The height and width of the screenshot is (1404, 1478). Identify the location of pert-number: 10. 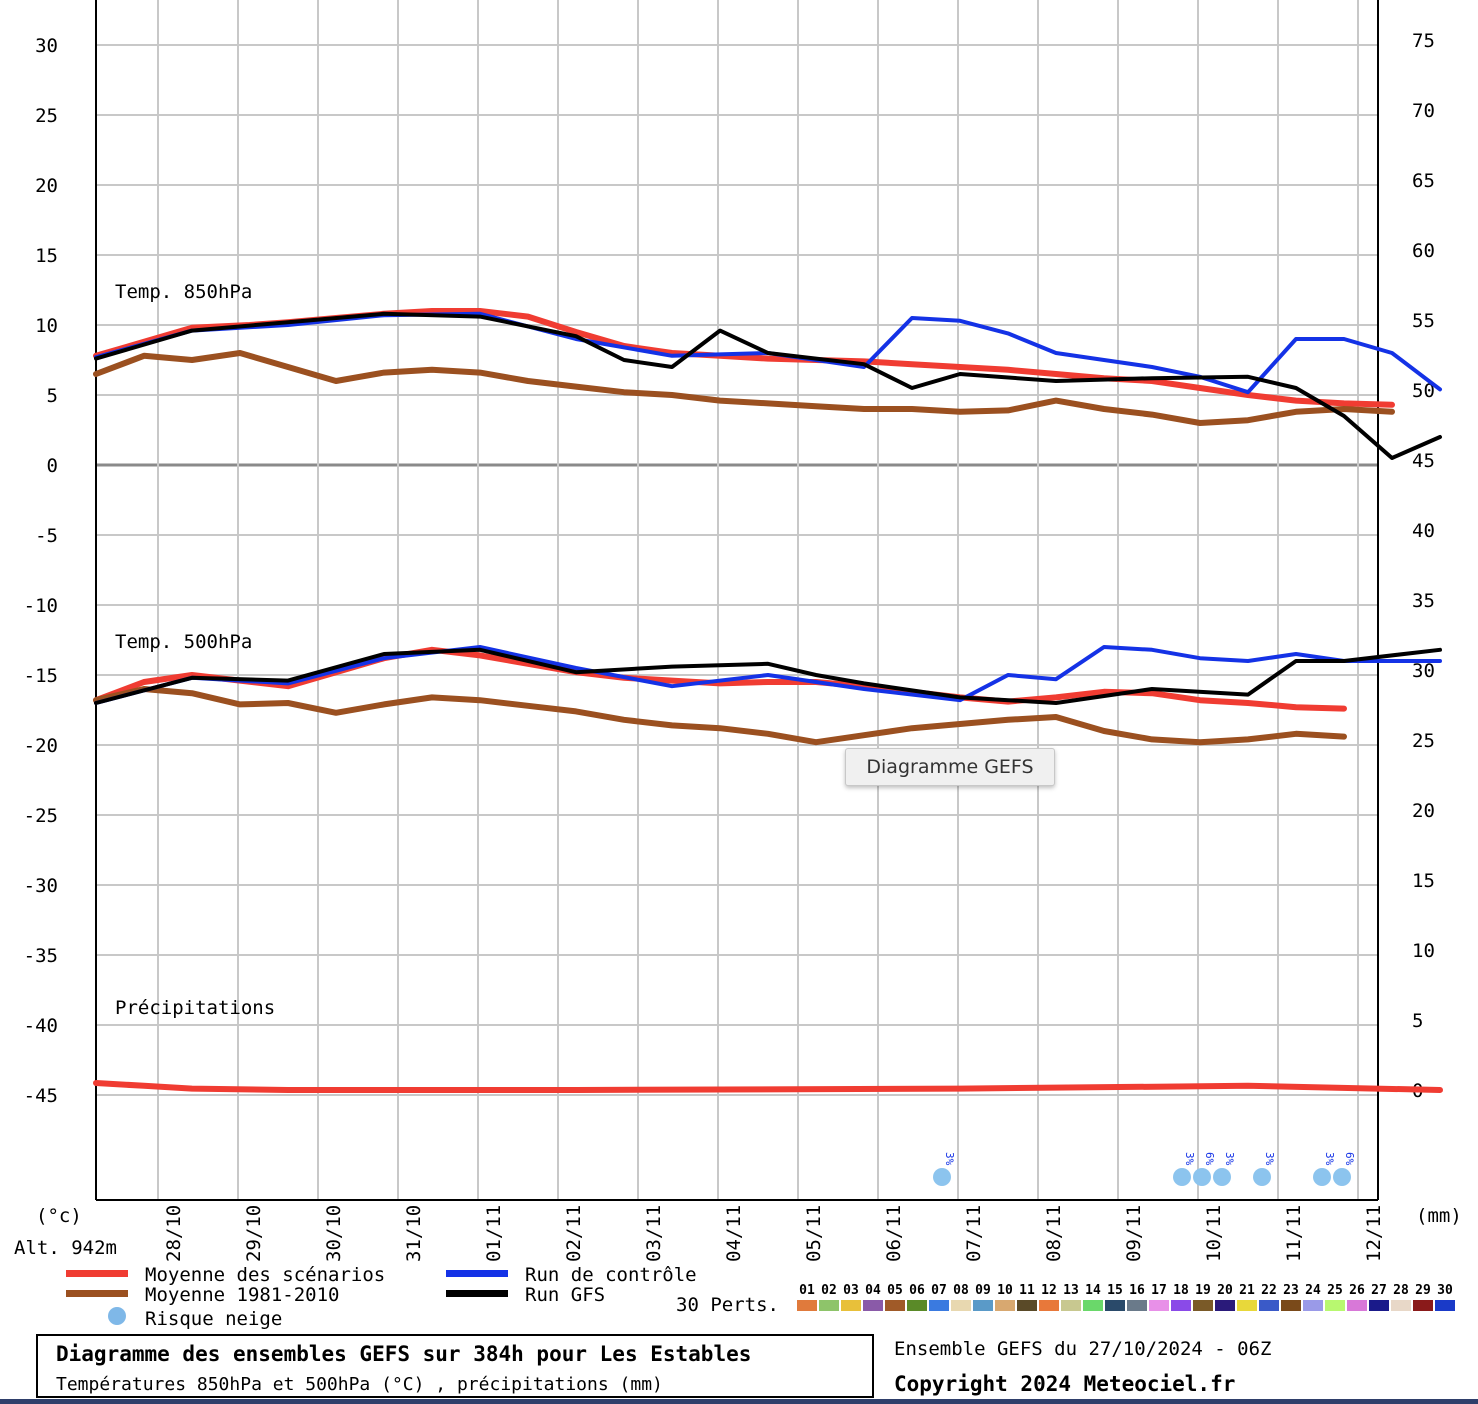
(1005, 1290).